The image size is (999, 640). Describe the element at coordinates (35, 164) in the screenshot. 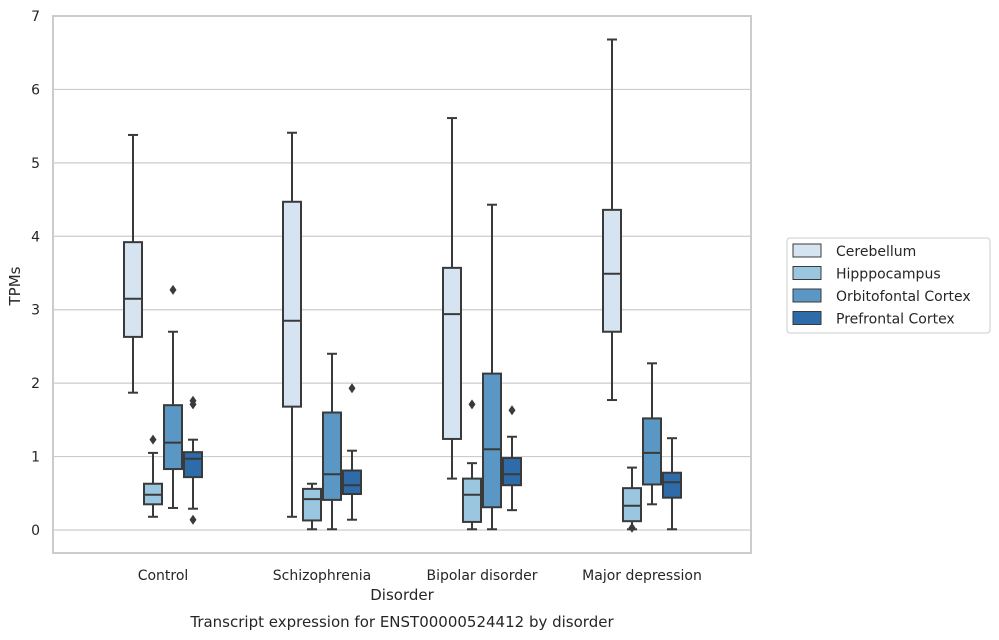

I see `y-tick-label: 5` at that location.